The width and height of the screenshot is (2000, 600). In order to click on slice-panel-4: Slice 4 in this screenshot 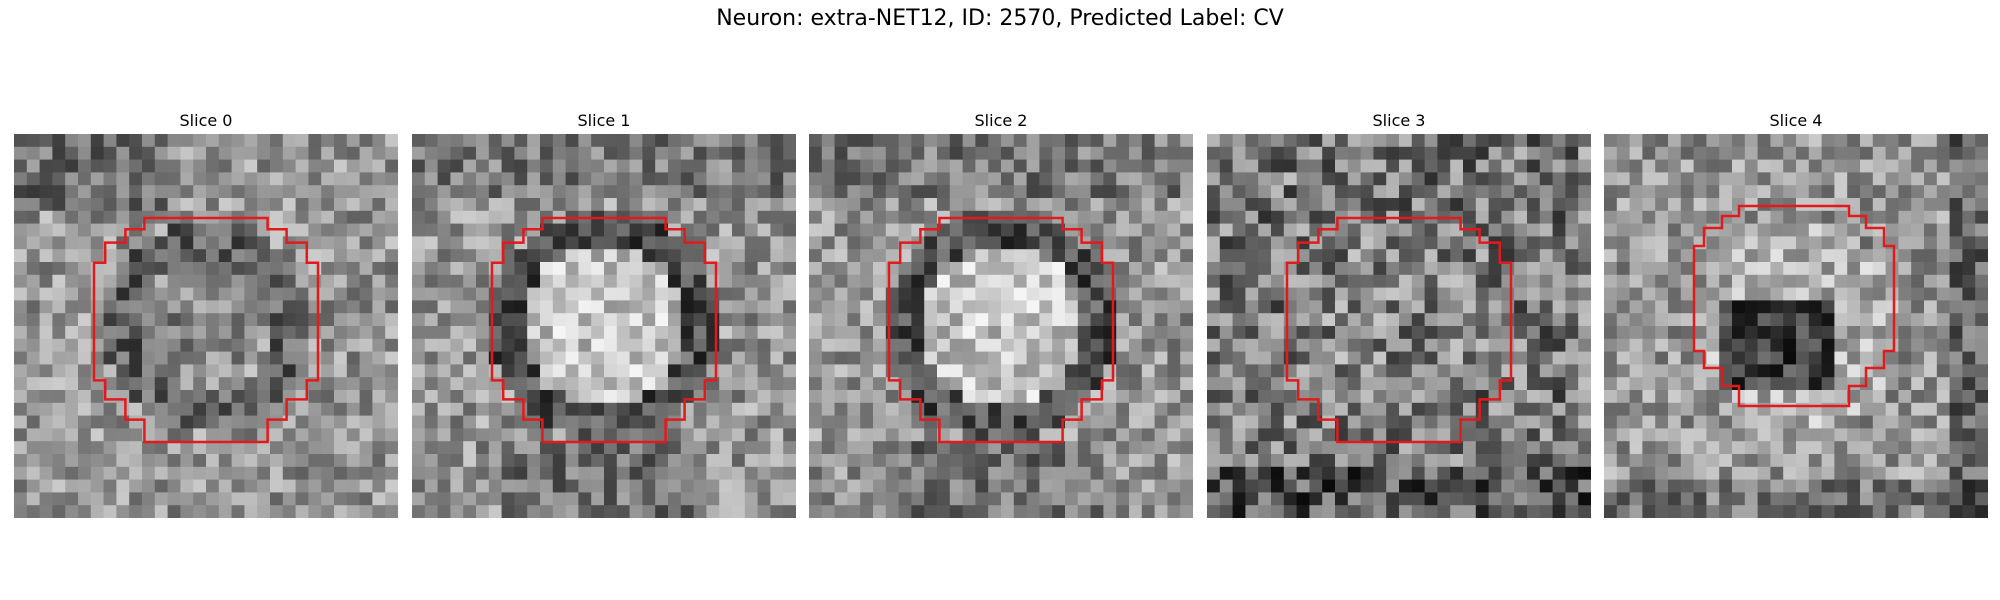, I will do `click(1796, 313)`.